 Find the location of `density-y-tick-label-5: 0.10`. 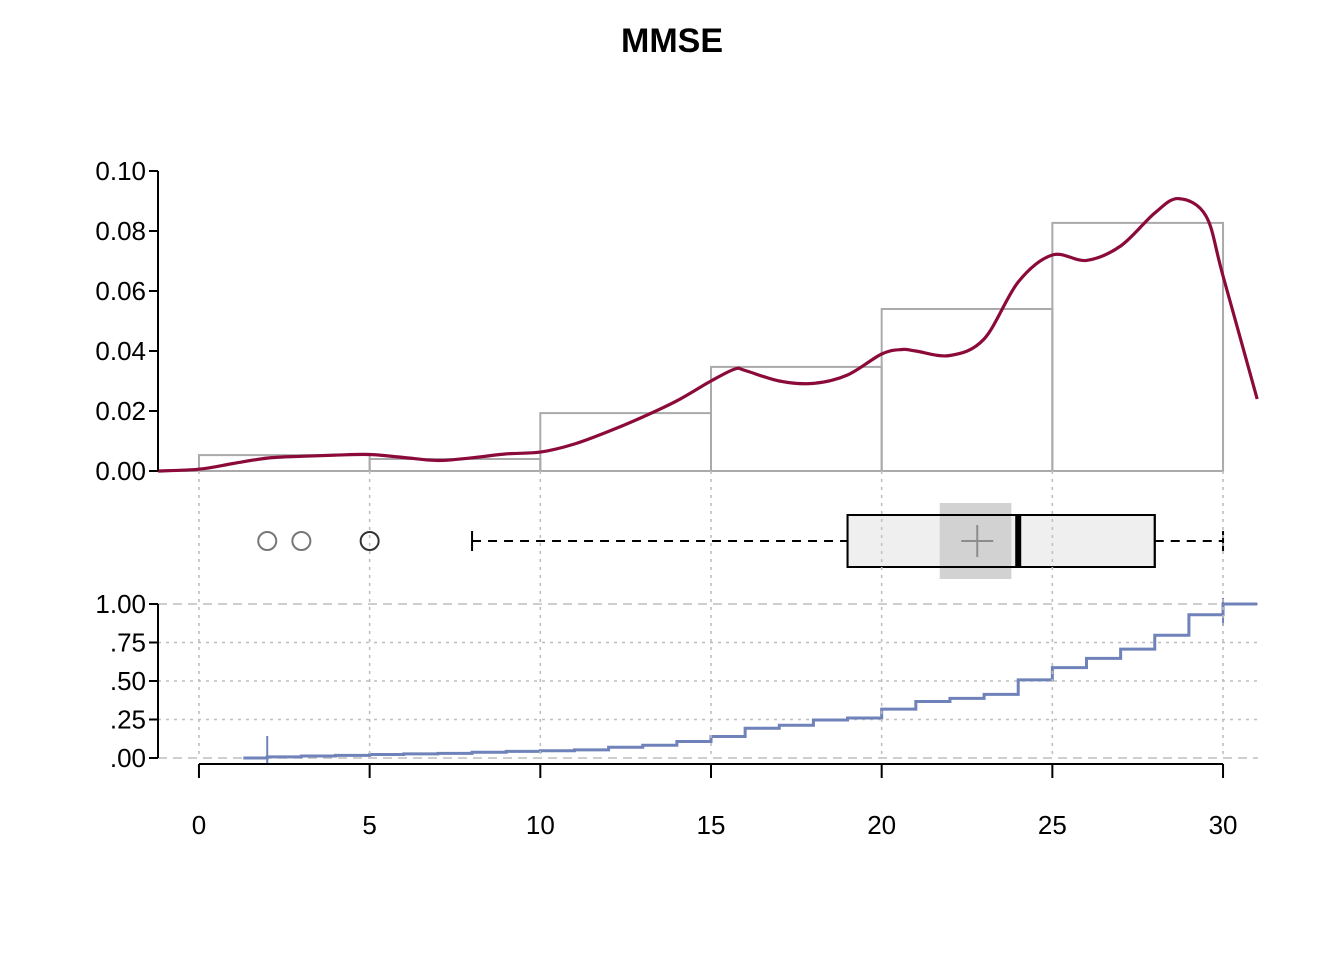

density-y-tick-label-5: 0.10 is located at coordinates (120, 171).